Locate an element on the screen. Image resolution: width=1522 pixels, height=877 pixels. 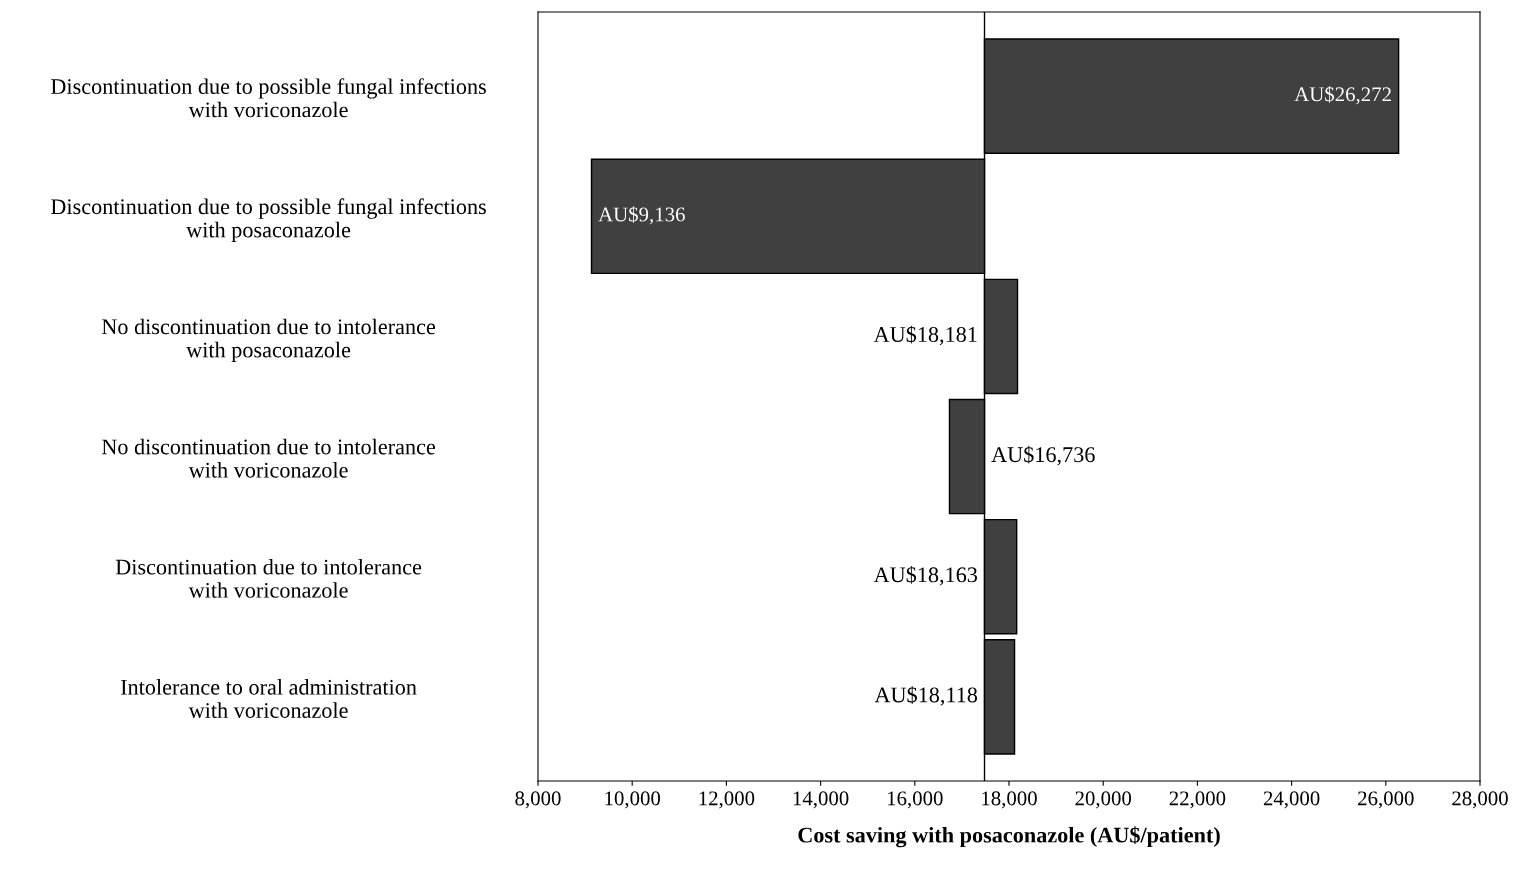
x-tick-label: 14,000 is located at coordinates (821, 800).